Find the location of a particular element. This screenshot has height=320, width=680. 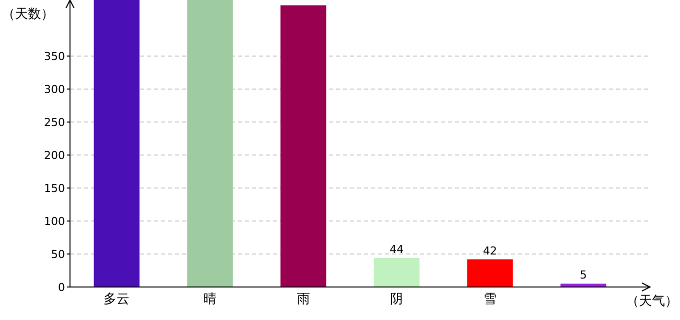

y-tick-label: 100 is located at coordinates (54, 221).